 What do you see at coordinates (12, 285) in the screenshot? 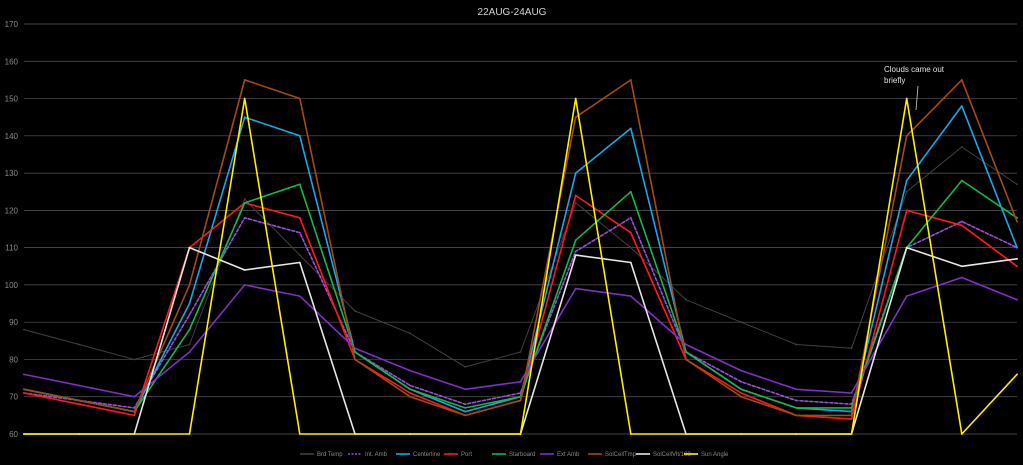
I see `y-tick-label: 100` at bounding box center [12, 285].